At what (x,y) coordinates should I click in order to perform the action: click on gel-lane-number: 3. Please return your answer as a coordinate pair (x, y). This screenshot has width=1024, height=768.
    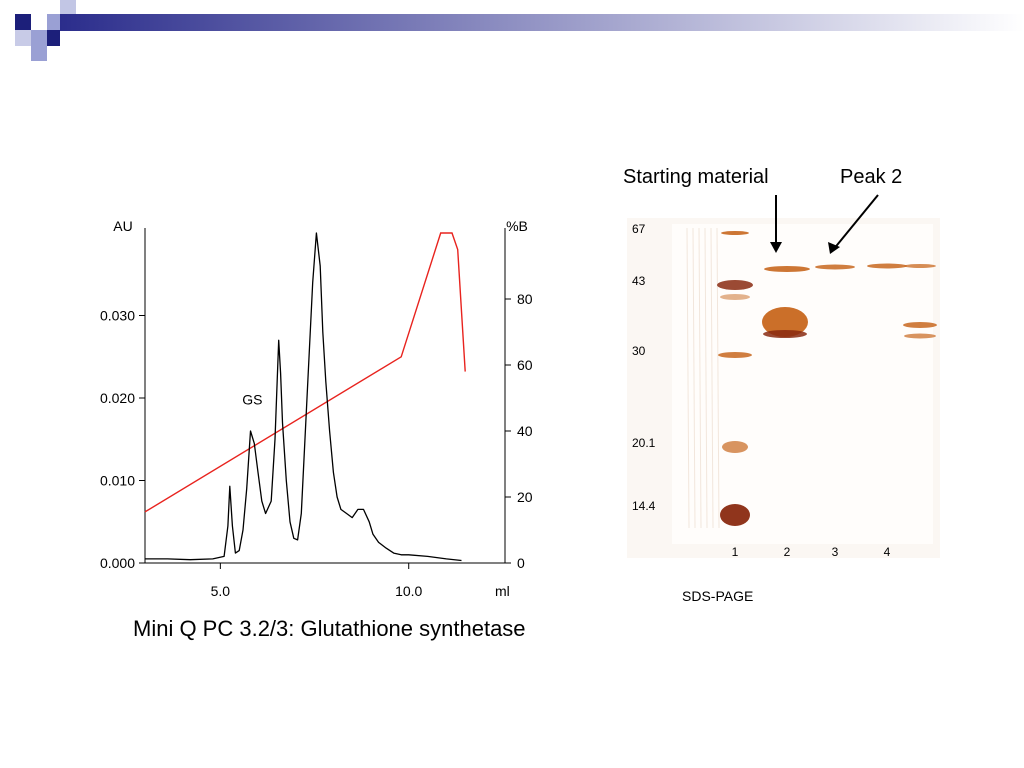
    Looking at the image, I should click on (835, 552).